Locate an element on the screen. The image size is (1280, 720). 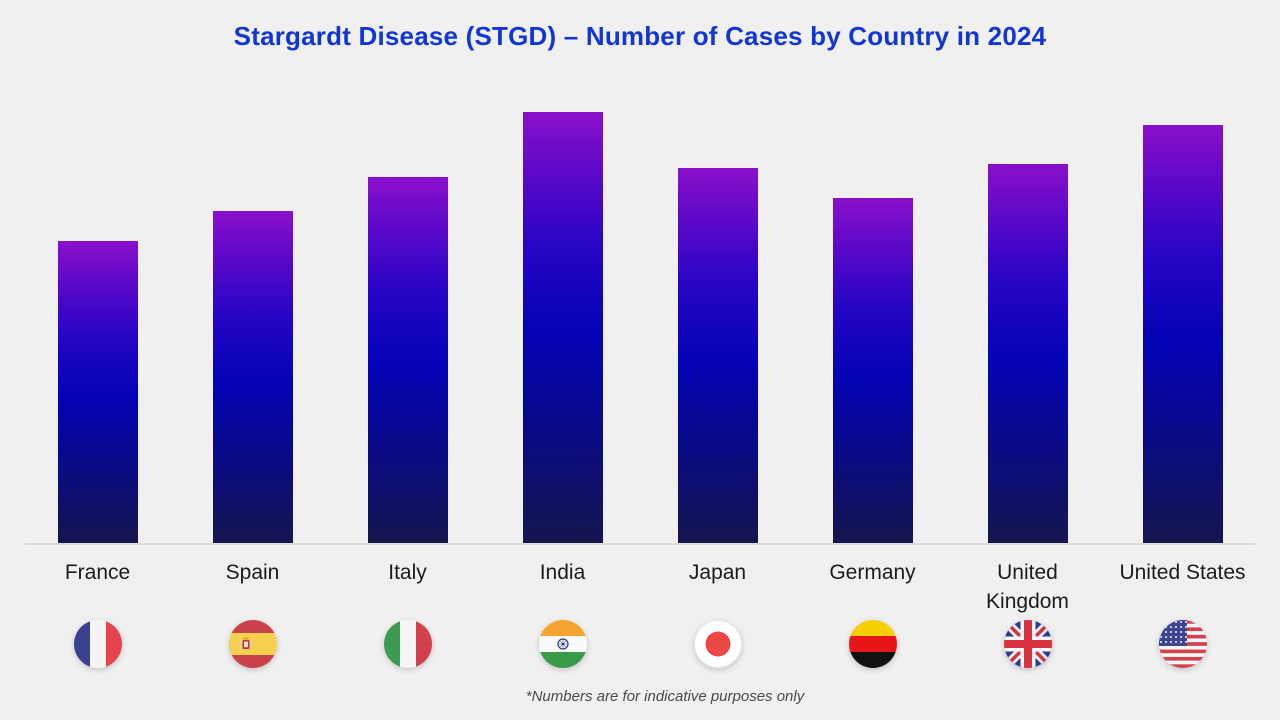
x-axis-line is located at coordinates (640, 544).